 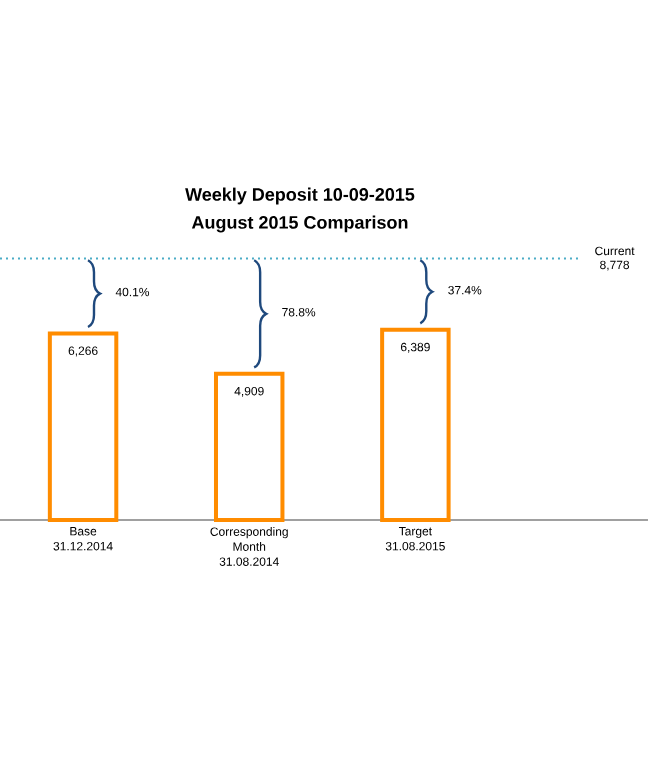 I want to click on chart-subtitle: August 2015 Comparison, so click(x=299, y=224).